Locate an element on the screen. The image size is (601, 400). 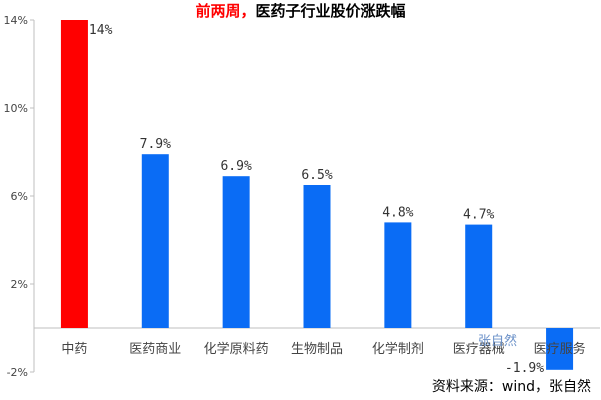
x-tick-label: 医疗服务 is located at coordinates (560, 349).